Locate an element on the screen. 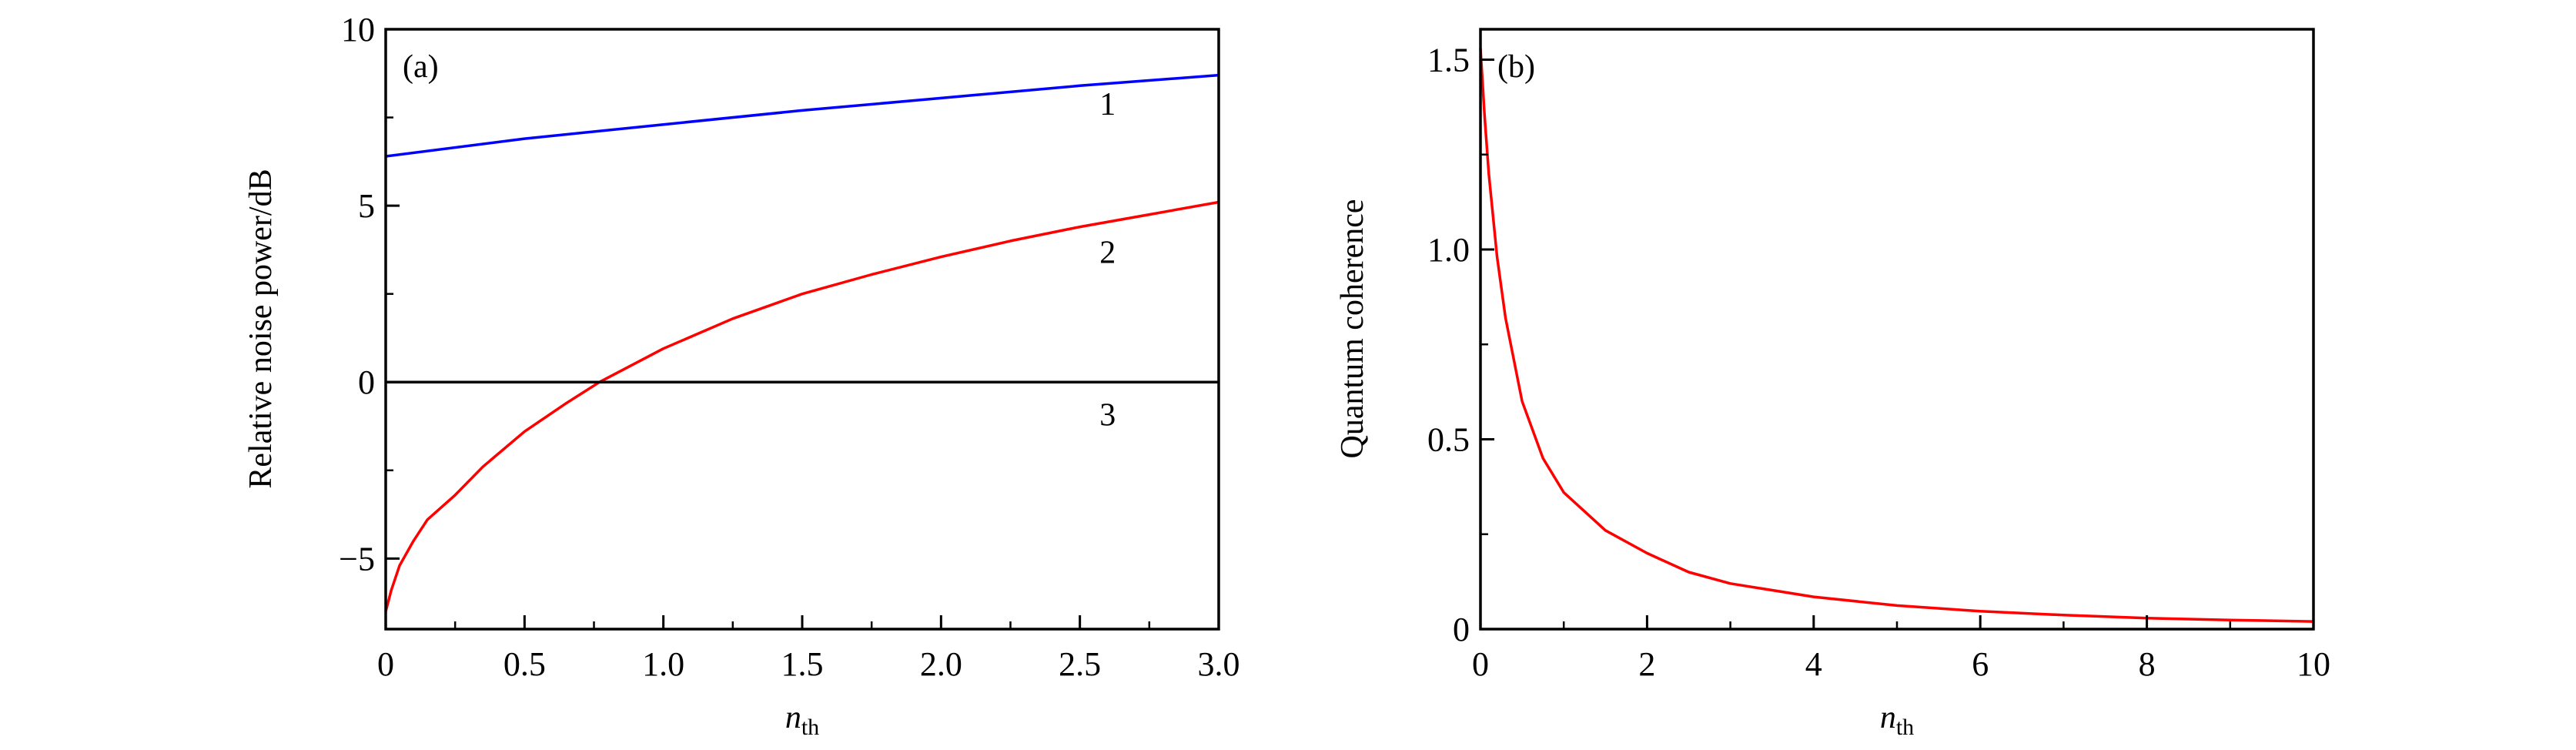 Image resolution: width=2576 pixels, height=750 pixels. panel-a-label: (a) is located at coordinates (421, 67).